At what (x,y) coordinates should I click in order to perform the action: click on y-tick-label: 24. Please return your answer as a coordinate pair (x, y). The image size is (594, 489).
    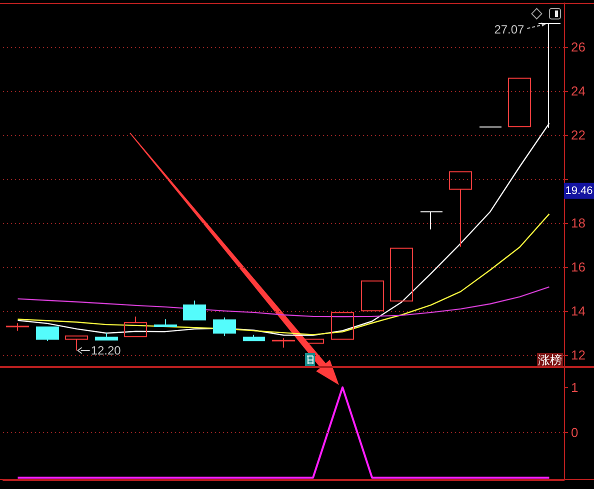
    Looking at the image, I should click on (578, 90).